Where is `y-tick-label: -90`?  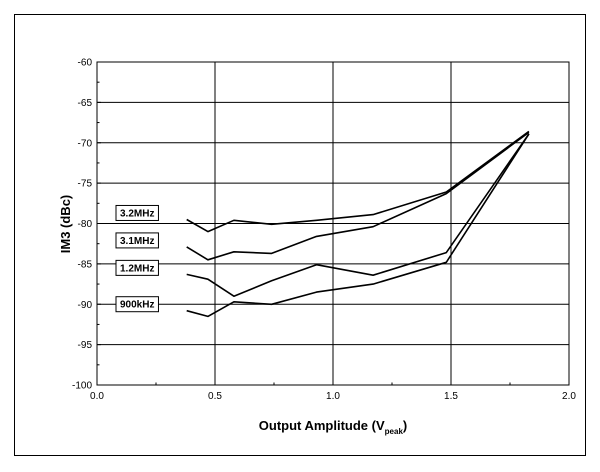
y-tick-label: -90 is located at coordinates (85, 305).